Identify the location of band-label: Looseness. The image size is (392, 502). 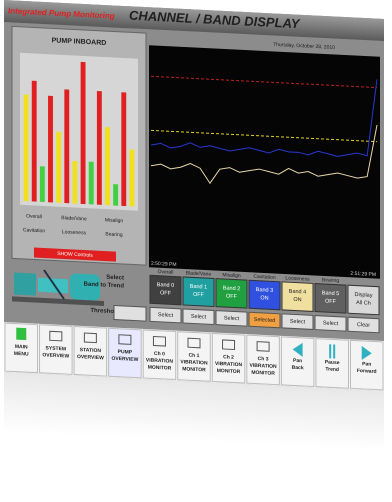
(297, 278).